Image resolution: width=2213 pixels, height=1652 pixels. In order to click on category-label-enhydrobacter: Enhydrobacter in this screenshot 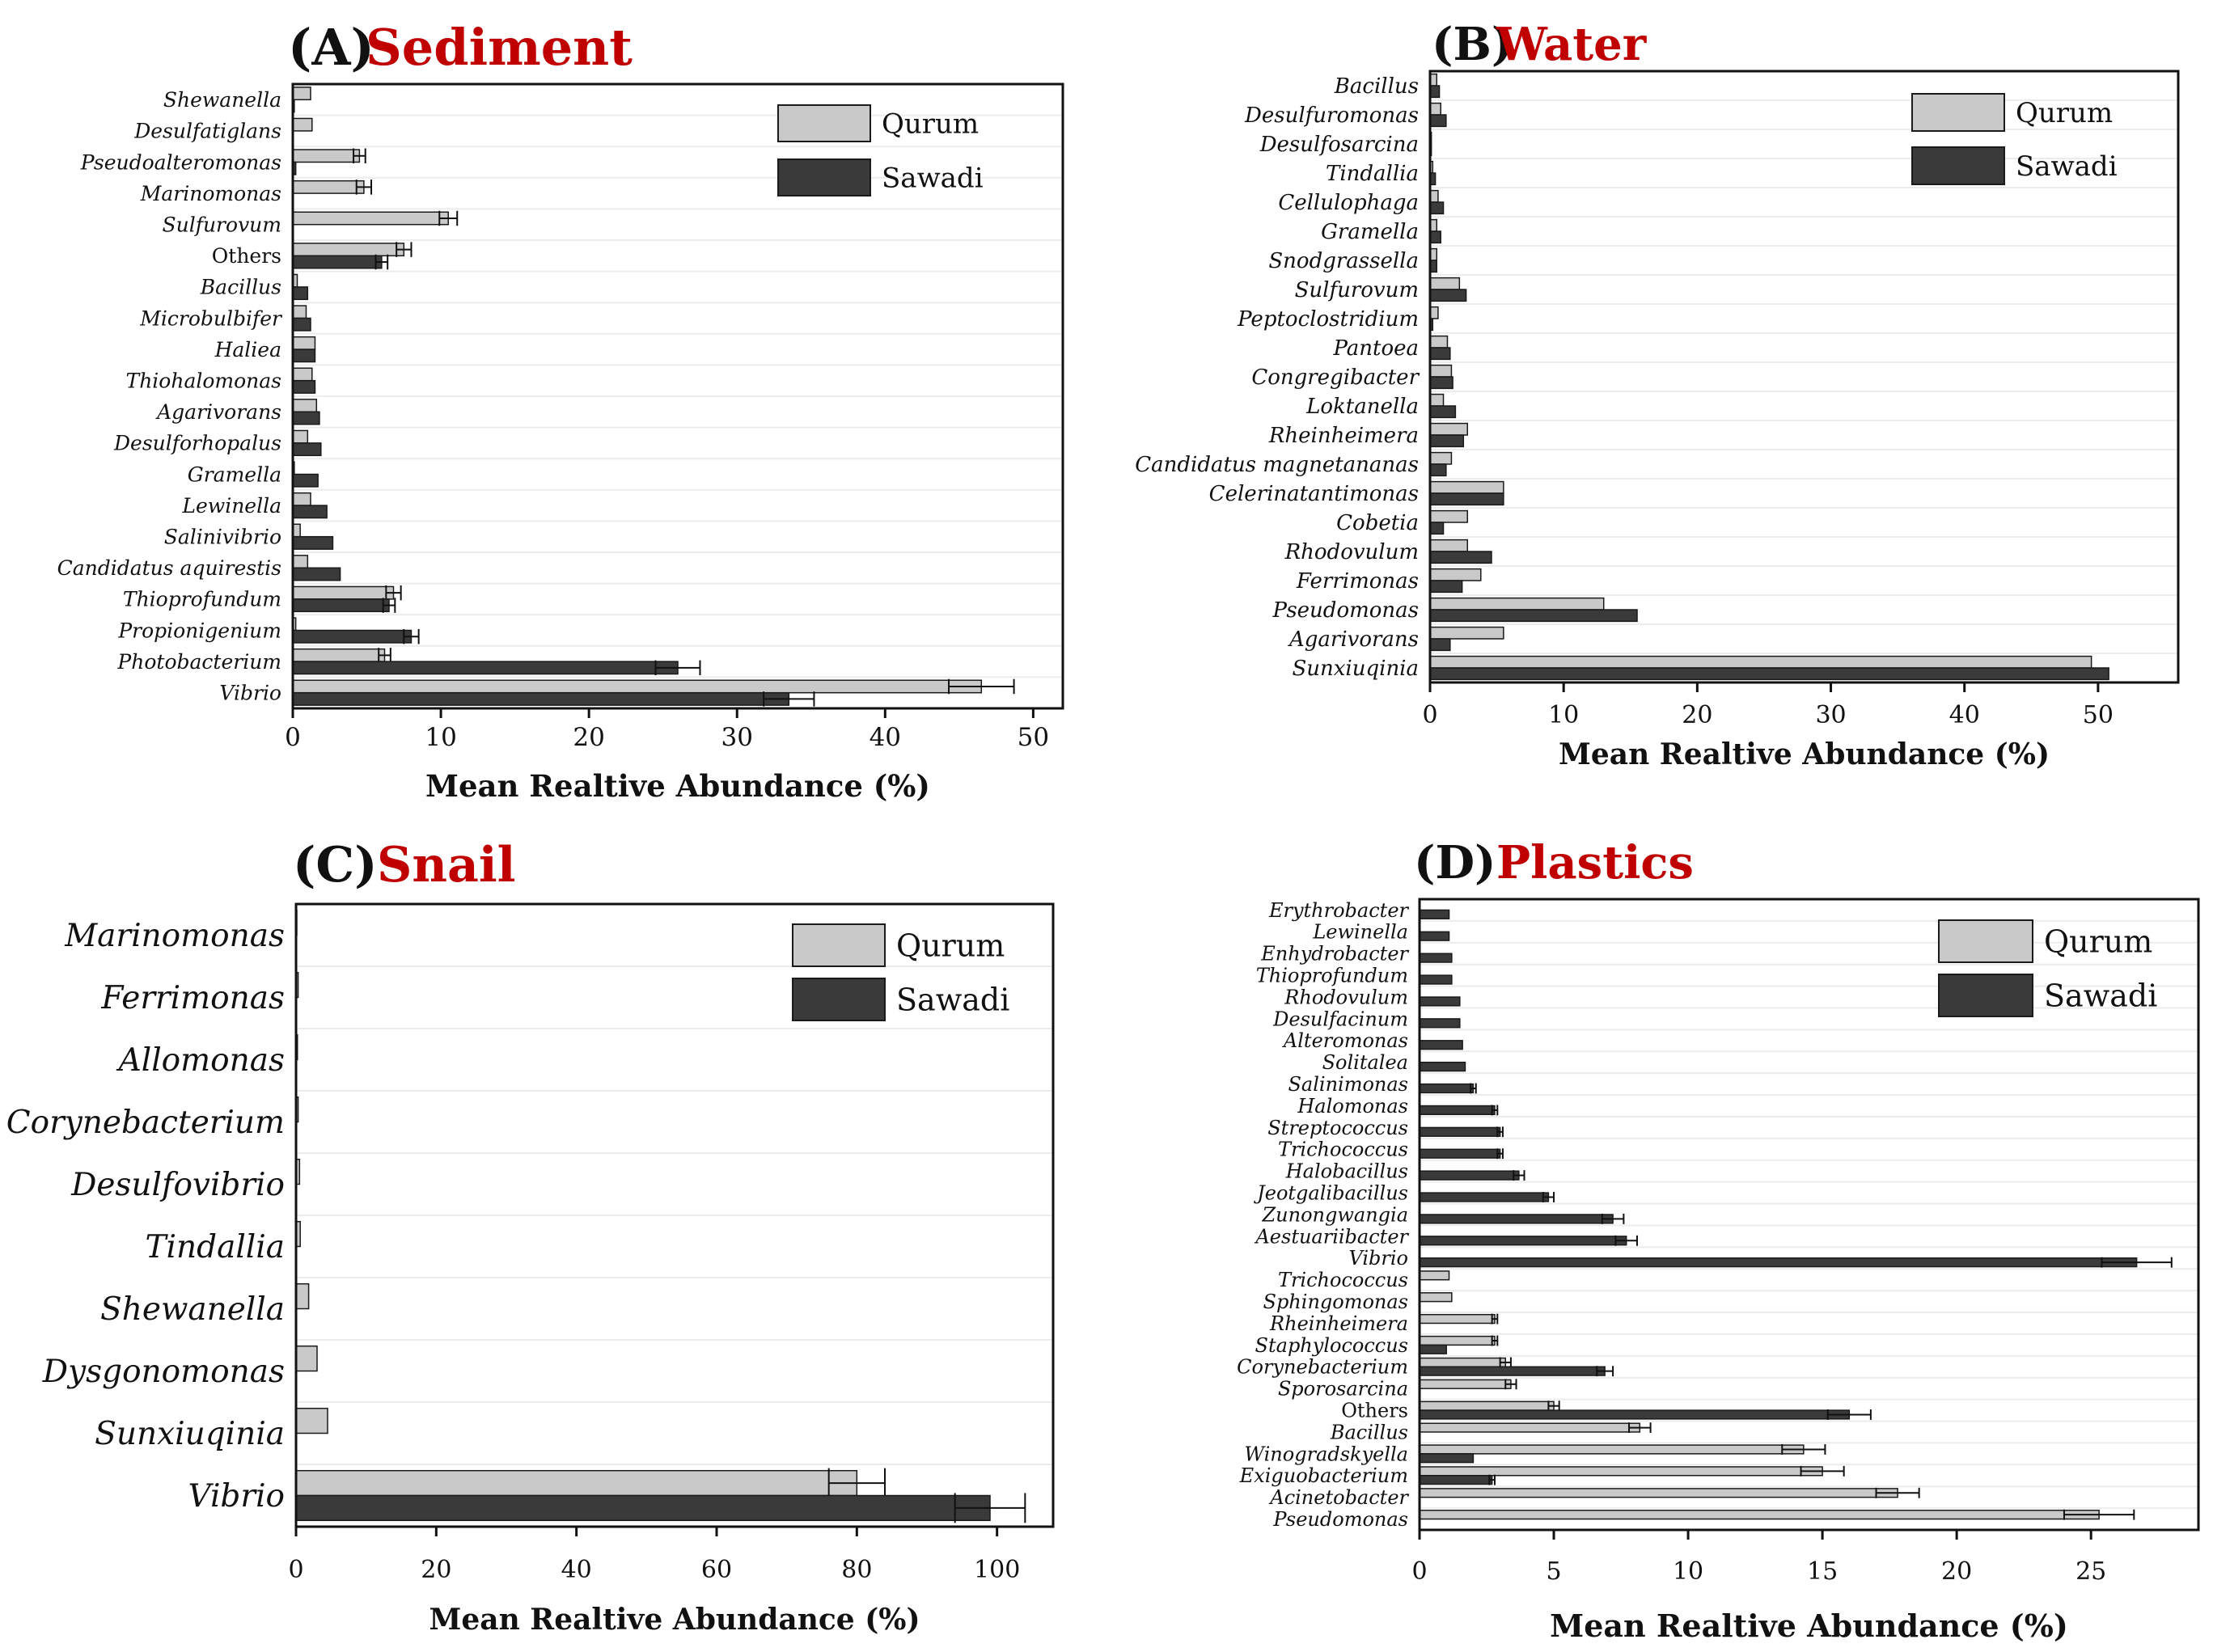, I will do `click(1334, 954)`.